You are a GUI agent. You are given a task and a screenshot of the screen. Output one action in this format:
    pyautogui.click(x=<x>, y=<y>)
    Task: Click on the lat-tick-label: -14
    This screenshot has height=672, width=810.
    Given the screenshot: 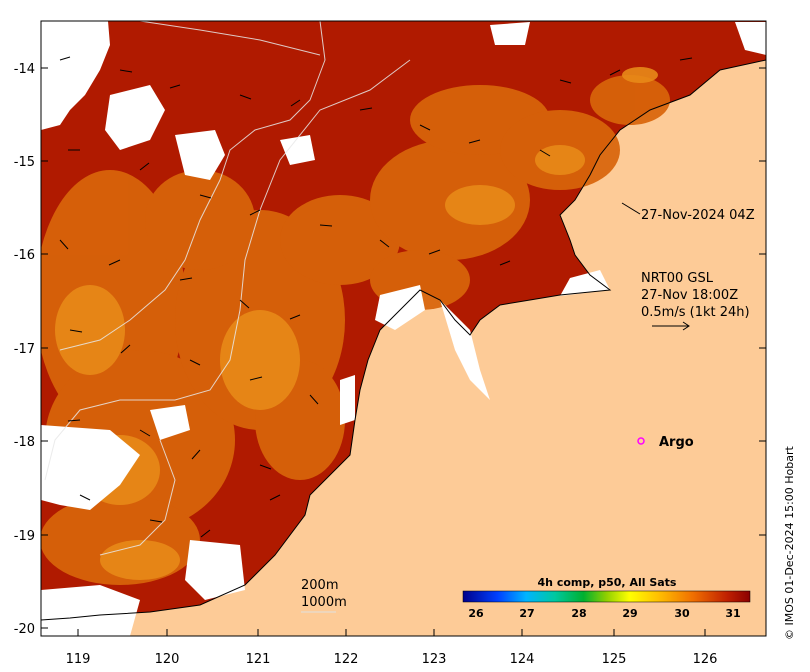 What is the action you would take?
    pyautogui.click(x=24, y=69)
    